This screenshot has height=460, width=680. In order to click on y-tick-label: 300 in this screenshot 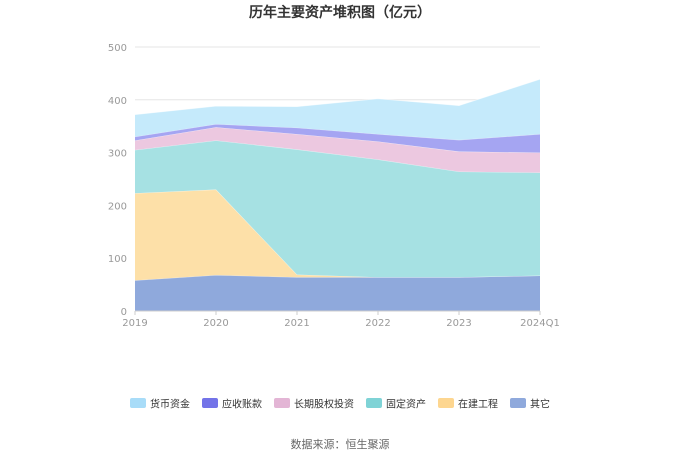, I will do `click(117, 154)`.